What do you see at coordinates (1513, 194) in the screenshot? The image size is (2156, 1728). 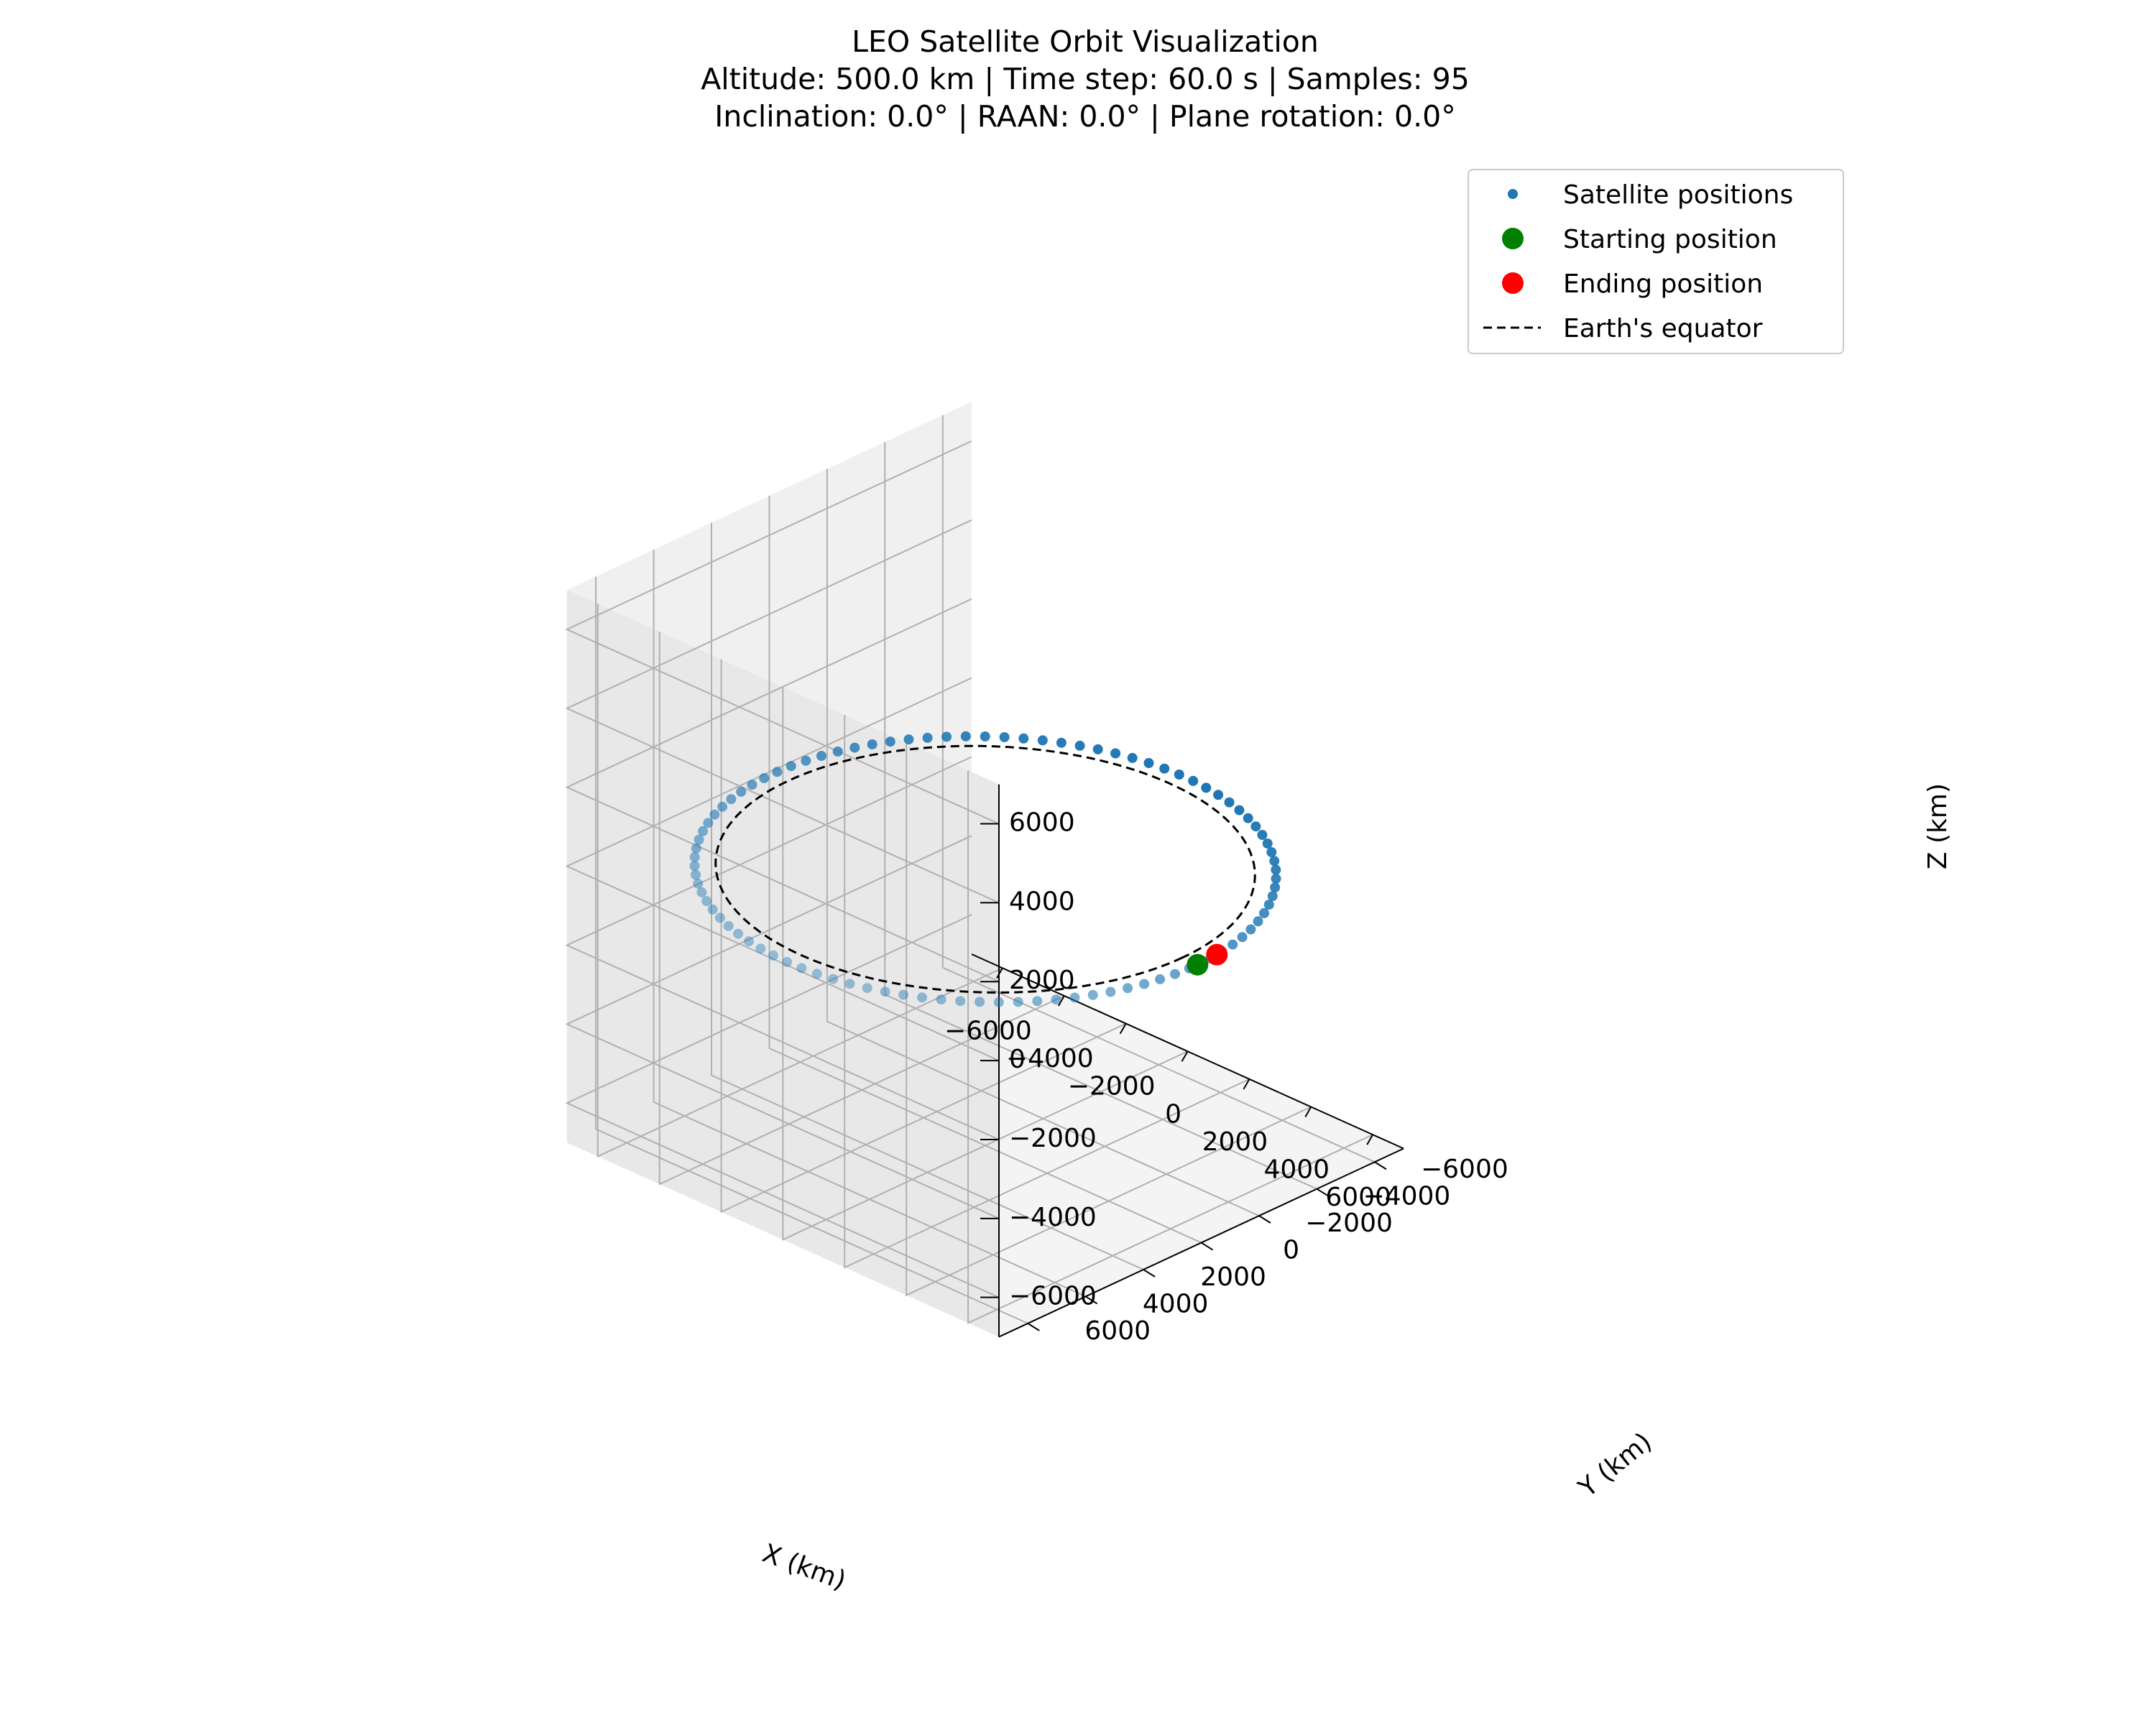 I see `legend-marker-satellite` at bounding box center [1513, 194].